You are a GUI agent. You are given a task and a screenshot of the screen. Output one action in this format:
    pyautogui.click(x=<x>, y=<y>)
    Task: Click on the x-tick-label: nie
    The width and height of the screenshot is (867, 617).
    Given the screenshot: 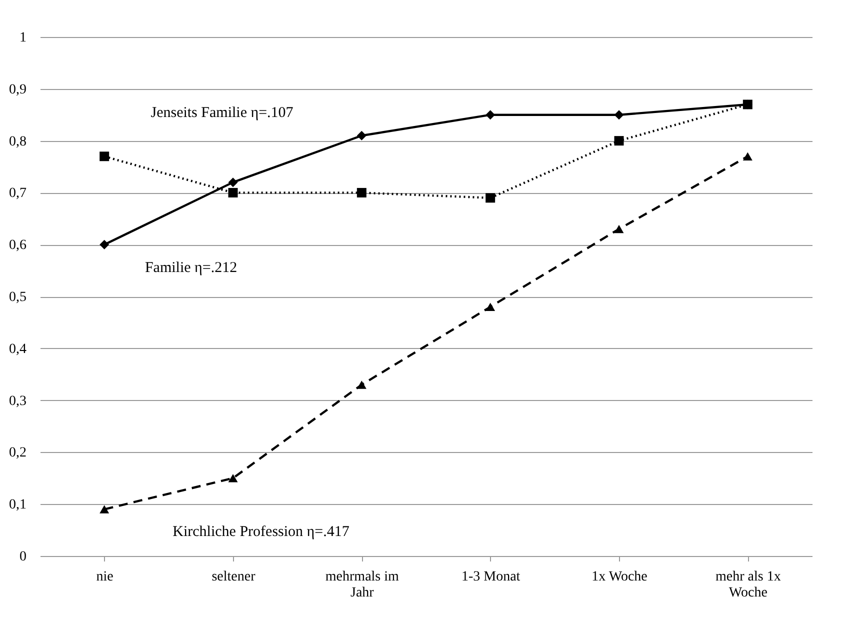 What is the action you would take?
    pyautogui.click(x=105, y=577)
    